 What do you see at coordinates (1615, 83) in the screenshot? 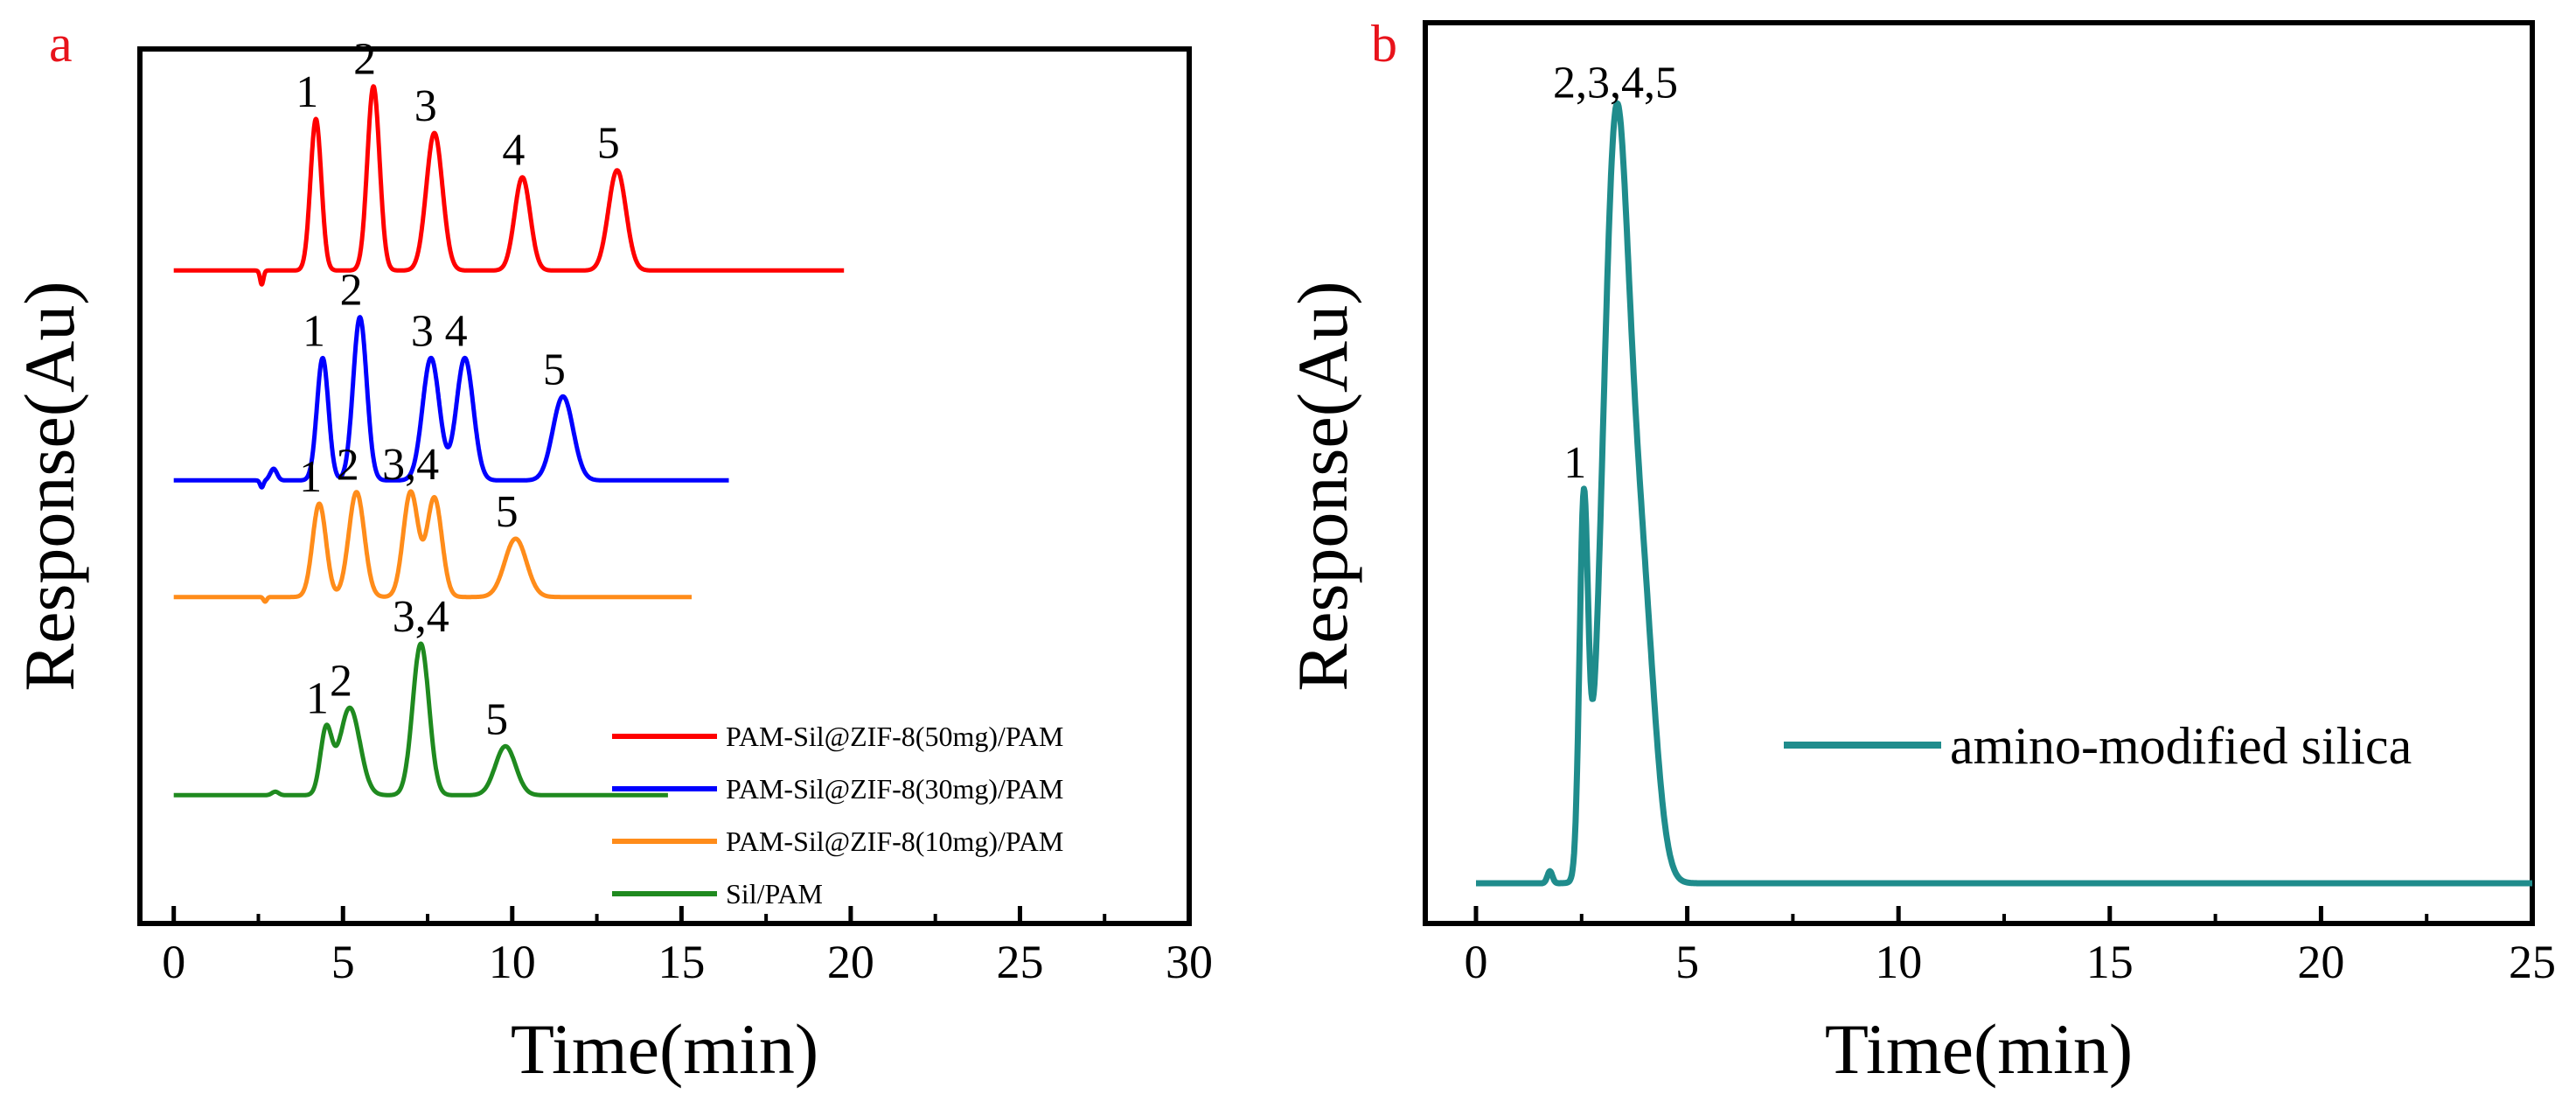
I see `peak-label: 2,3,4,5` at bounding box center [1615, 83].